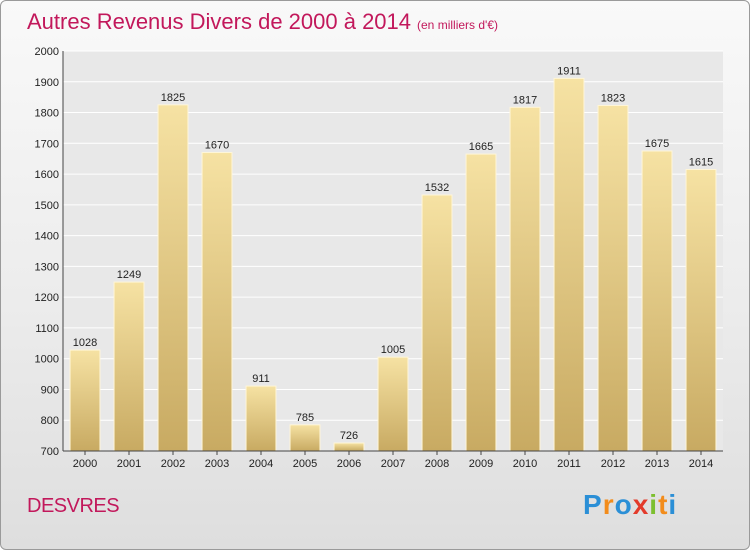  Describe the element at coordinates (261, 464) in the screenshot. I see `x-tick-label: 2004` at that location.